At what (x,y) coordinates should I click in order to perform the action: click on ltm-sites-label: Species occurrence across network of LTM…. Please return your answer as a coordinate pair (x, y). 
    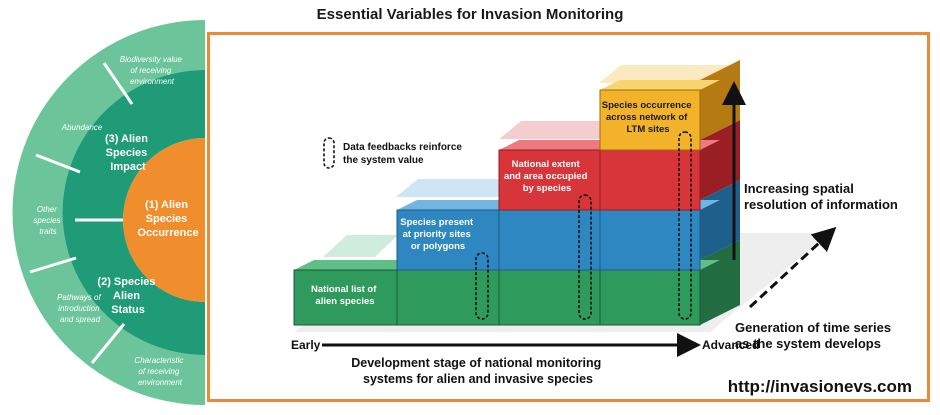
    Looking at the image, I should click on (648, 117).